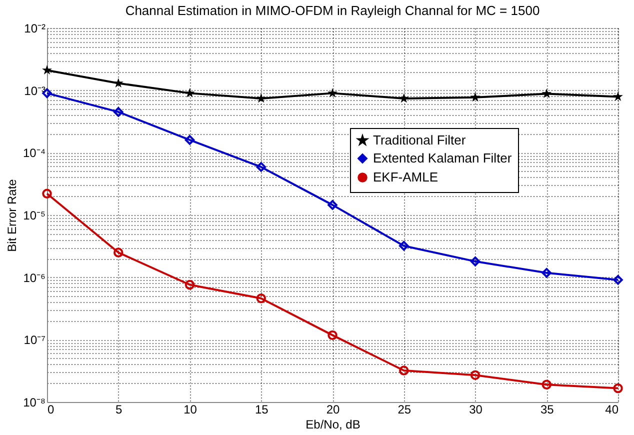 The image size is (634, 435). I want to click on x-tick-label: 35, so click(547, 409).